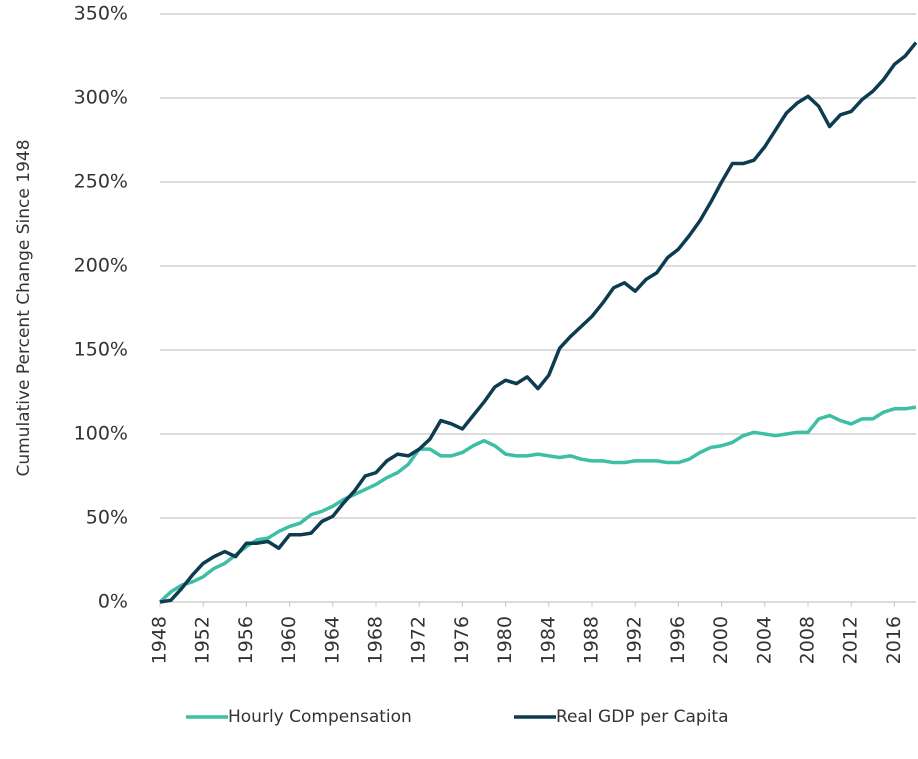  Describe the element at coordinates (101, 350) in the screenshot. I see `y-tick-label: 150%` at that location.